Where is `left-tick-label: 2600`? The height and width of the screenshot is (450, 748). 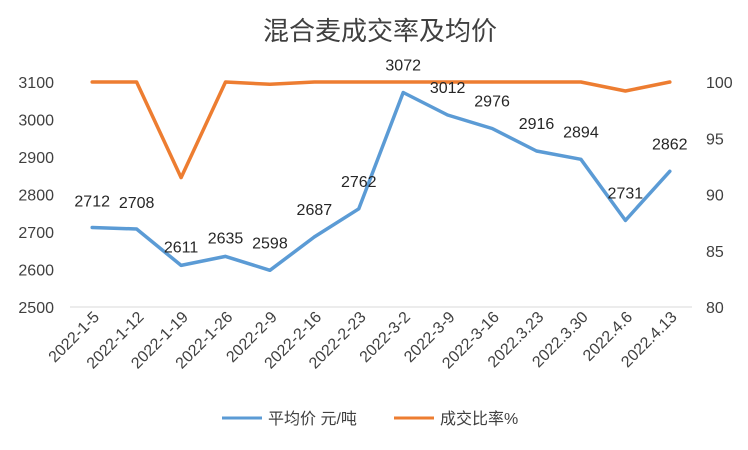 left-tick-label: 2600 is located at coordinates (36, 271).